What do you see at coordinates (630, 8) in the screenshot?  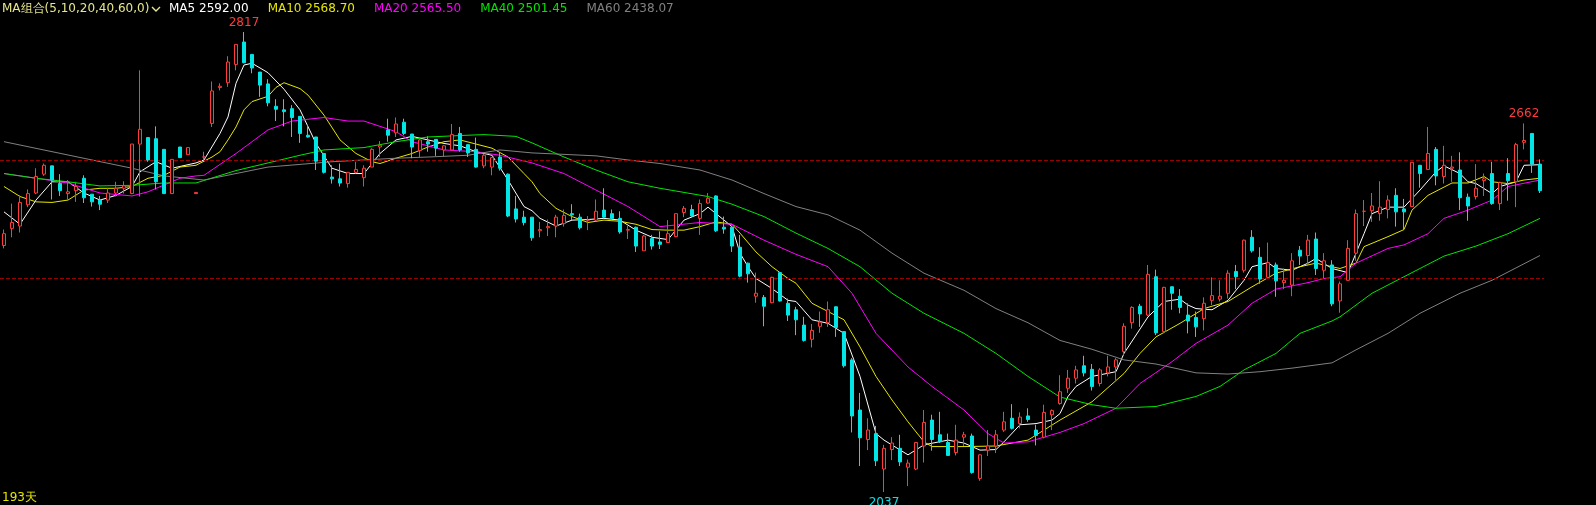 I see `text: MA60 2438.07` at bounding box center [630, 8].